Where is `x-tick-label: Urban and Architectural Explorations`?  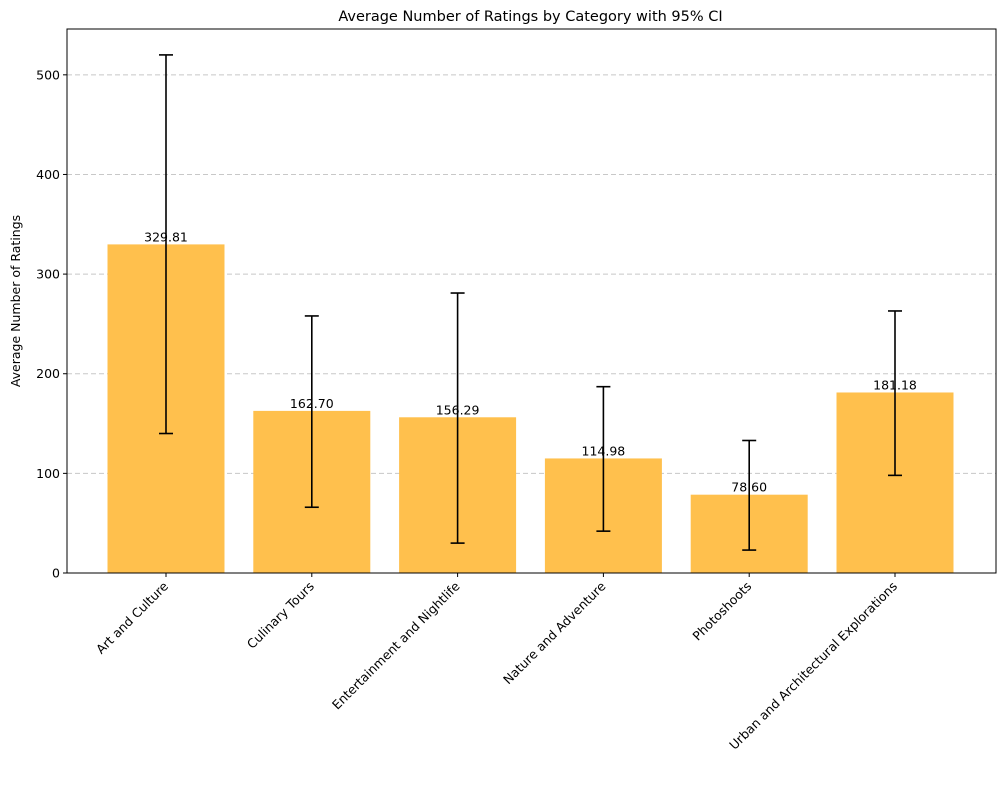
x-tick-label: Urban and Architectural Explorations is located at coordinates (813, 666).